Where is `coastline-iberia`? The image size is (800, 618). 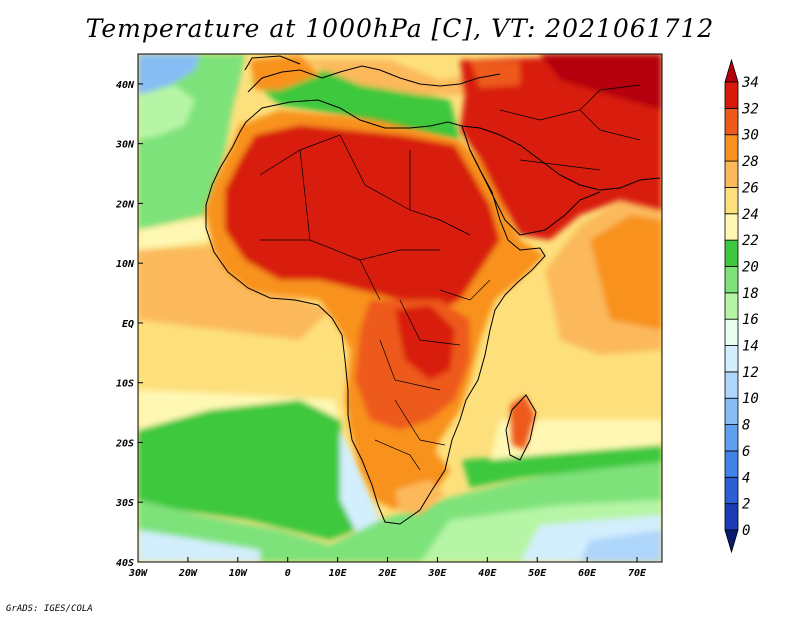 coastline-iberia is located at coordinates (272, 63).